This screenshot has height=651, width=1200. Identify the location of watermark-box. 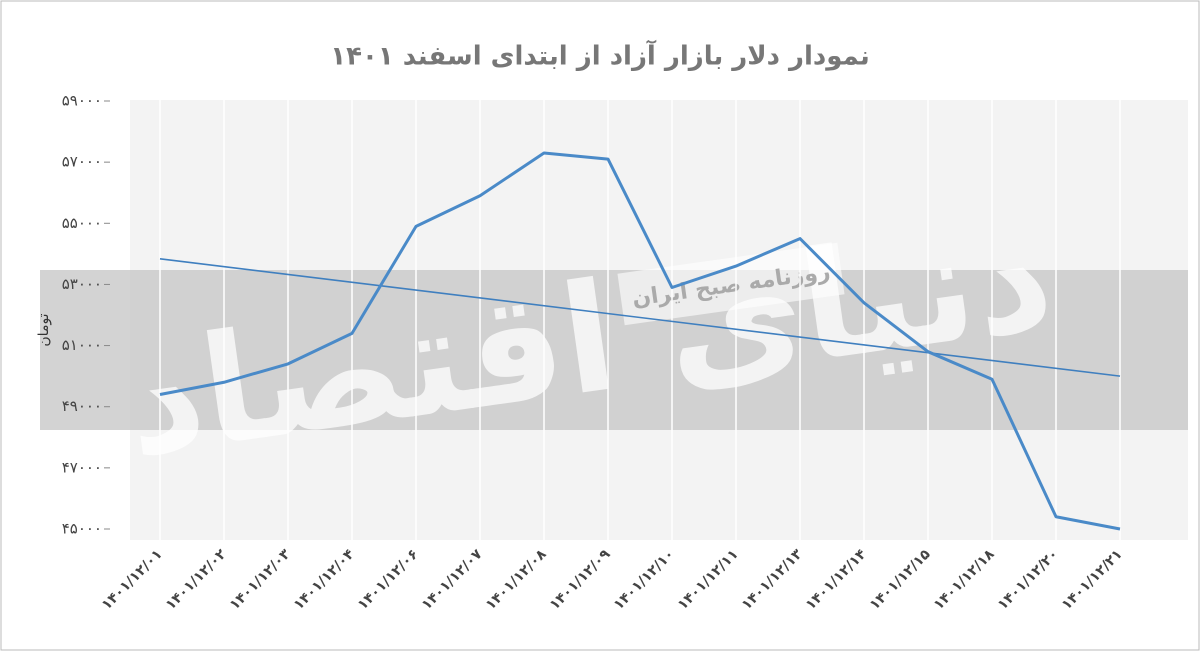
(731, 284).